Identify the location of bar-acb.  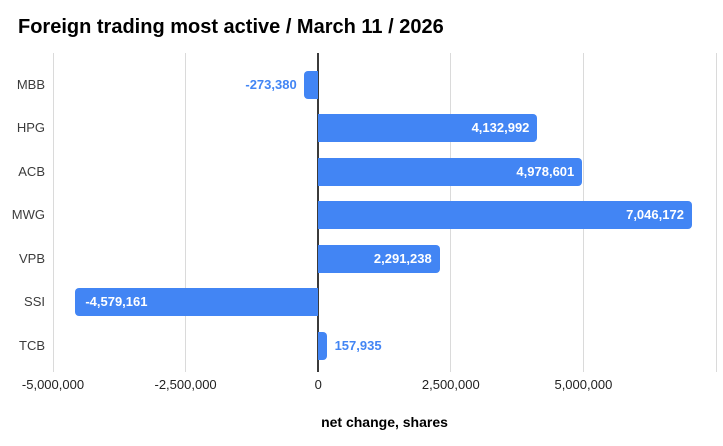
(450, 171).